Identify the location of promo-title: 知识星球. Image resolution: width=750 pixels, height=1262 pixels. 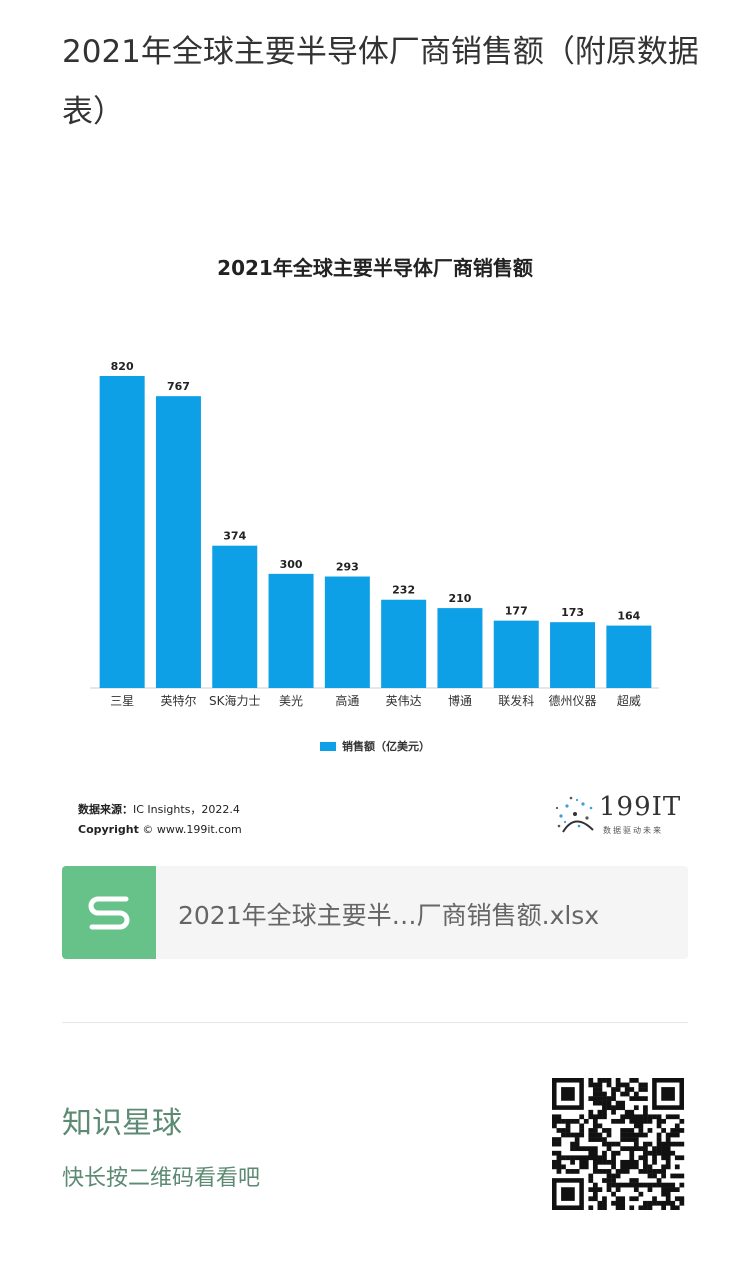
(122, 1123).